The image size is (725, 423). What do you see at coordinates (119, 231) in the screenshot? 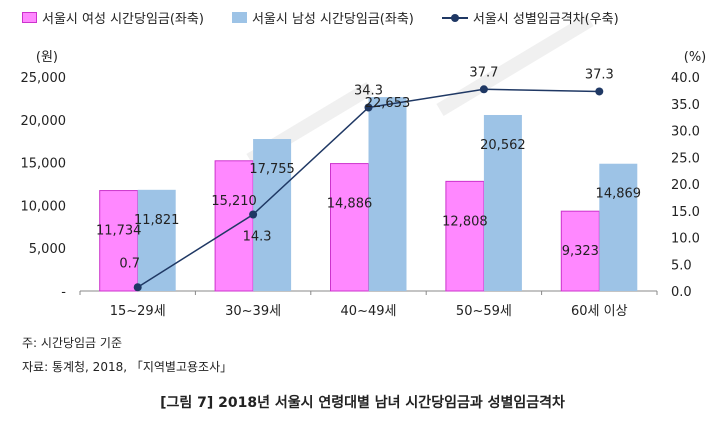
I see `data-label-female: 11,734` at bounding box center [119, 231].